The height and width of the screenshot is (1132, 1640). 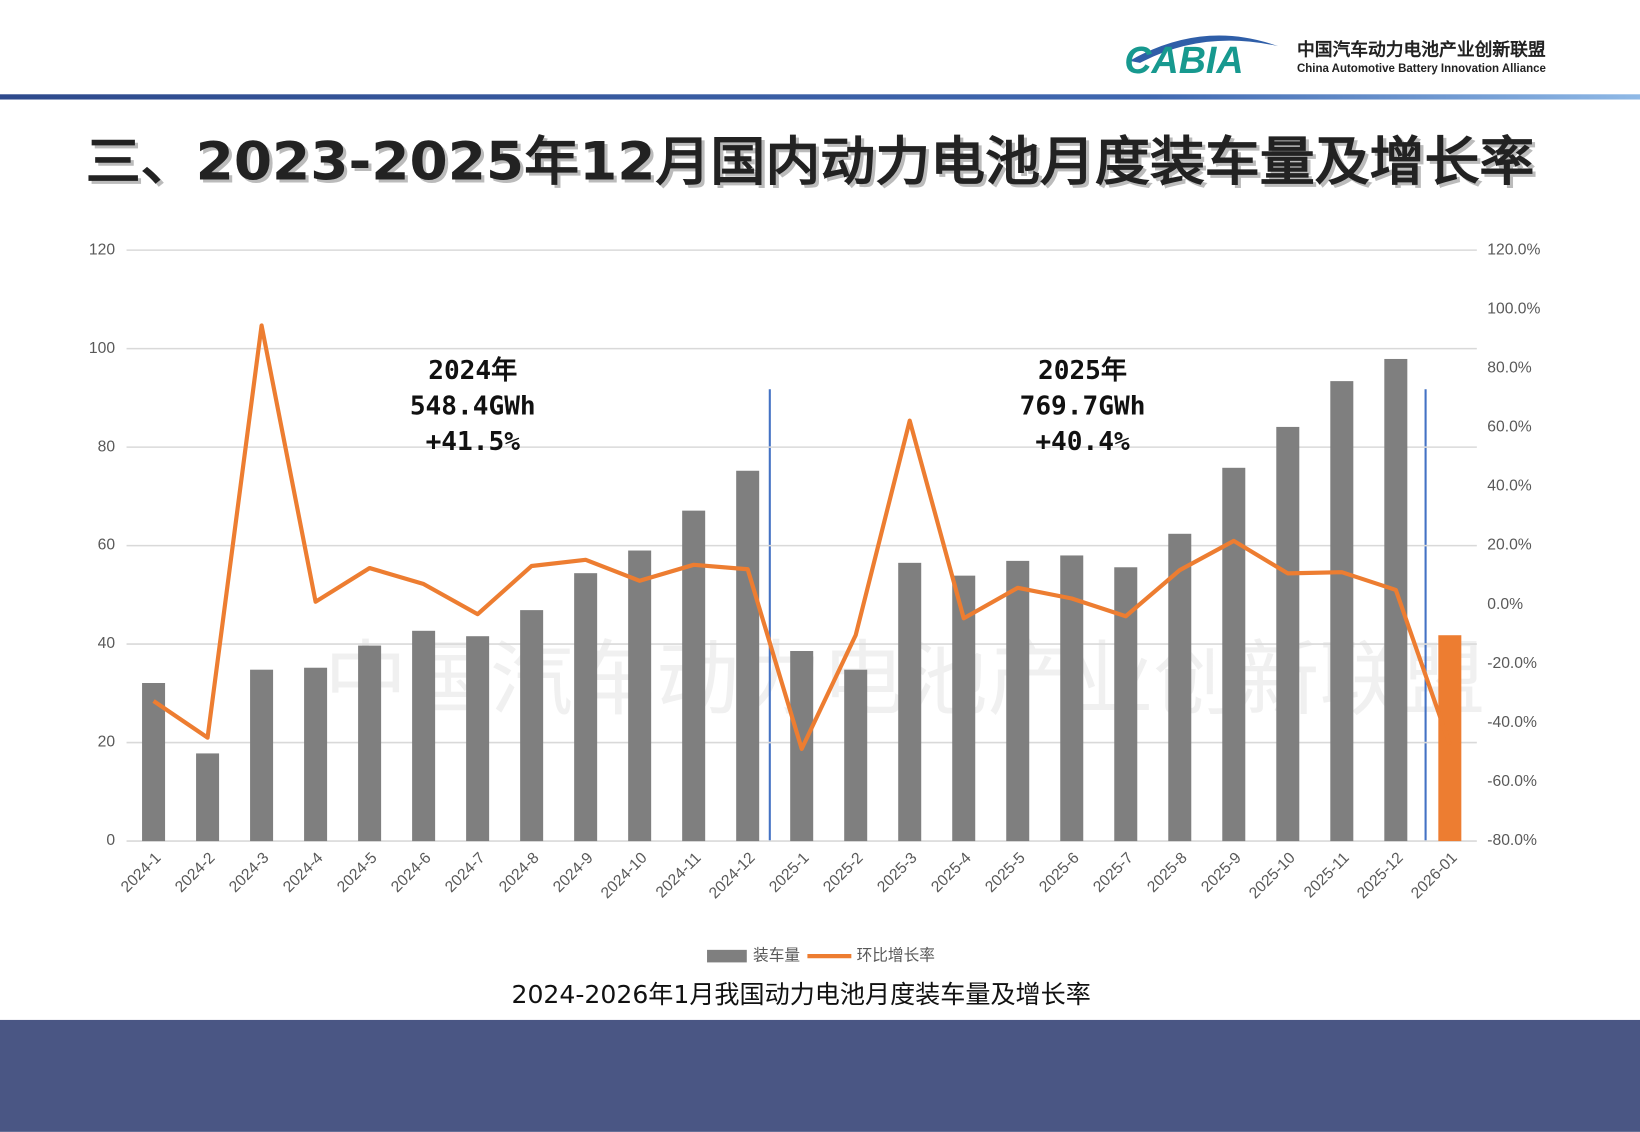 What do you see at coordinates (1513, 308) in the screenshot?
I see `y2-tick-label: 100.0%` at bounding box center [1513, 308].